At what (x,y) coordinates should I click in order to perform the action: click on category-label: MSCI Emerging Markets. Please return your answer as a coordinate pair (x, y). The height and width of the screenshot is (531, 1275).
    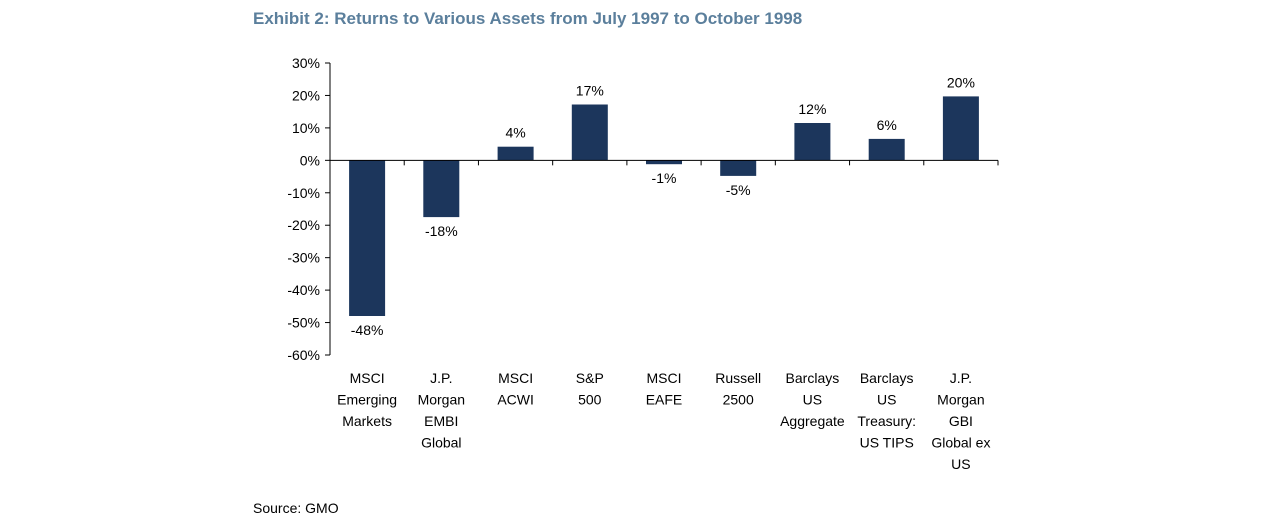
    Looking at the image, I should click on (367, 399).